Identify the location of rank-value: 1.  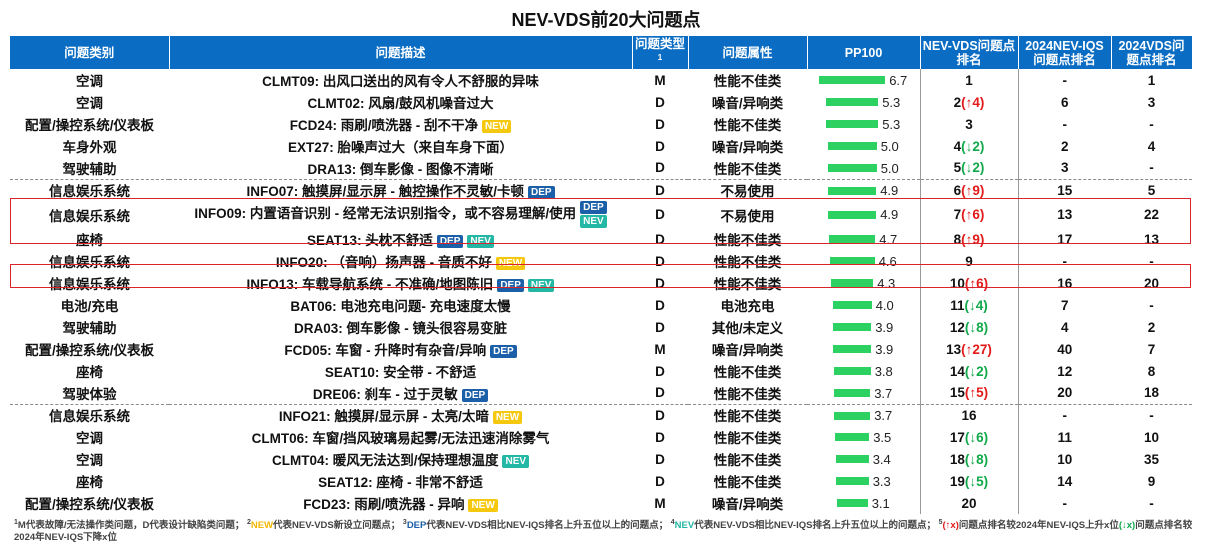
(969, 80).